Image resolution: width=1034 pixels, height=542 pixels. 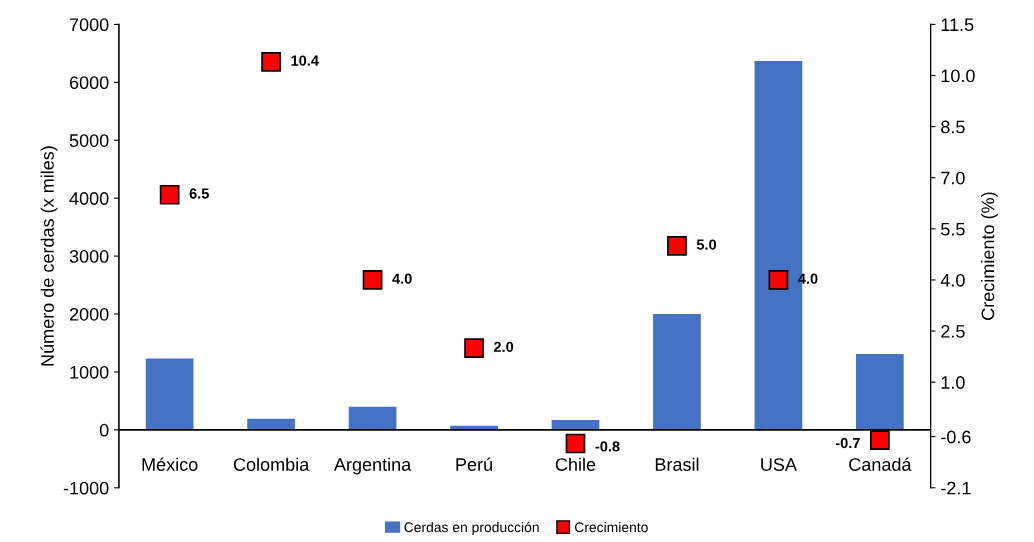 I want to click on y-tick-label: 1000, so click(x=89, y=372).